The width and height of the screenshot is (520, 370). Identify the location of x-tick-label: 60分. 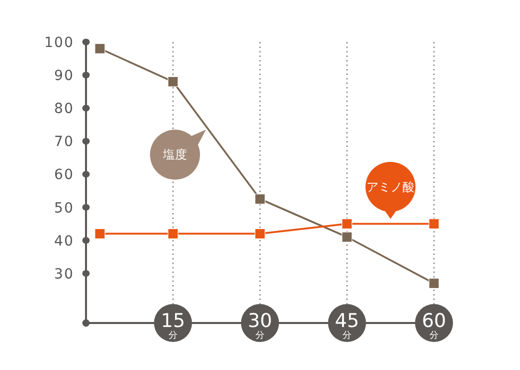
(434, 325).